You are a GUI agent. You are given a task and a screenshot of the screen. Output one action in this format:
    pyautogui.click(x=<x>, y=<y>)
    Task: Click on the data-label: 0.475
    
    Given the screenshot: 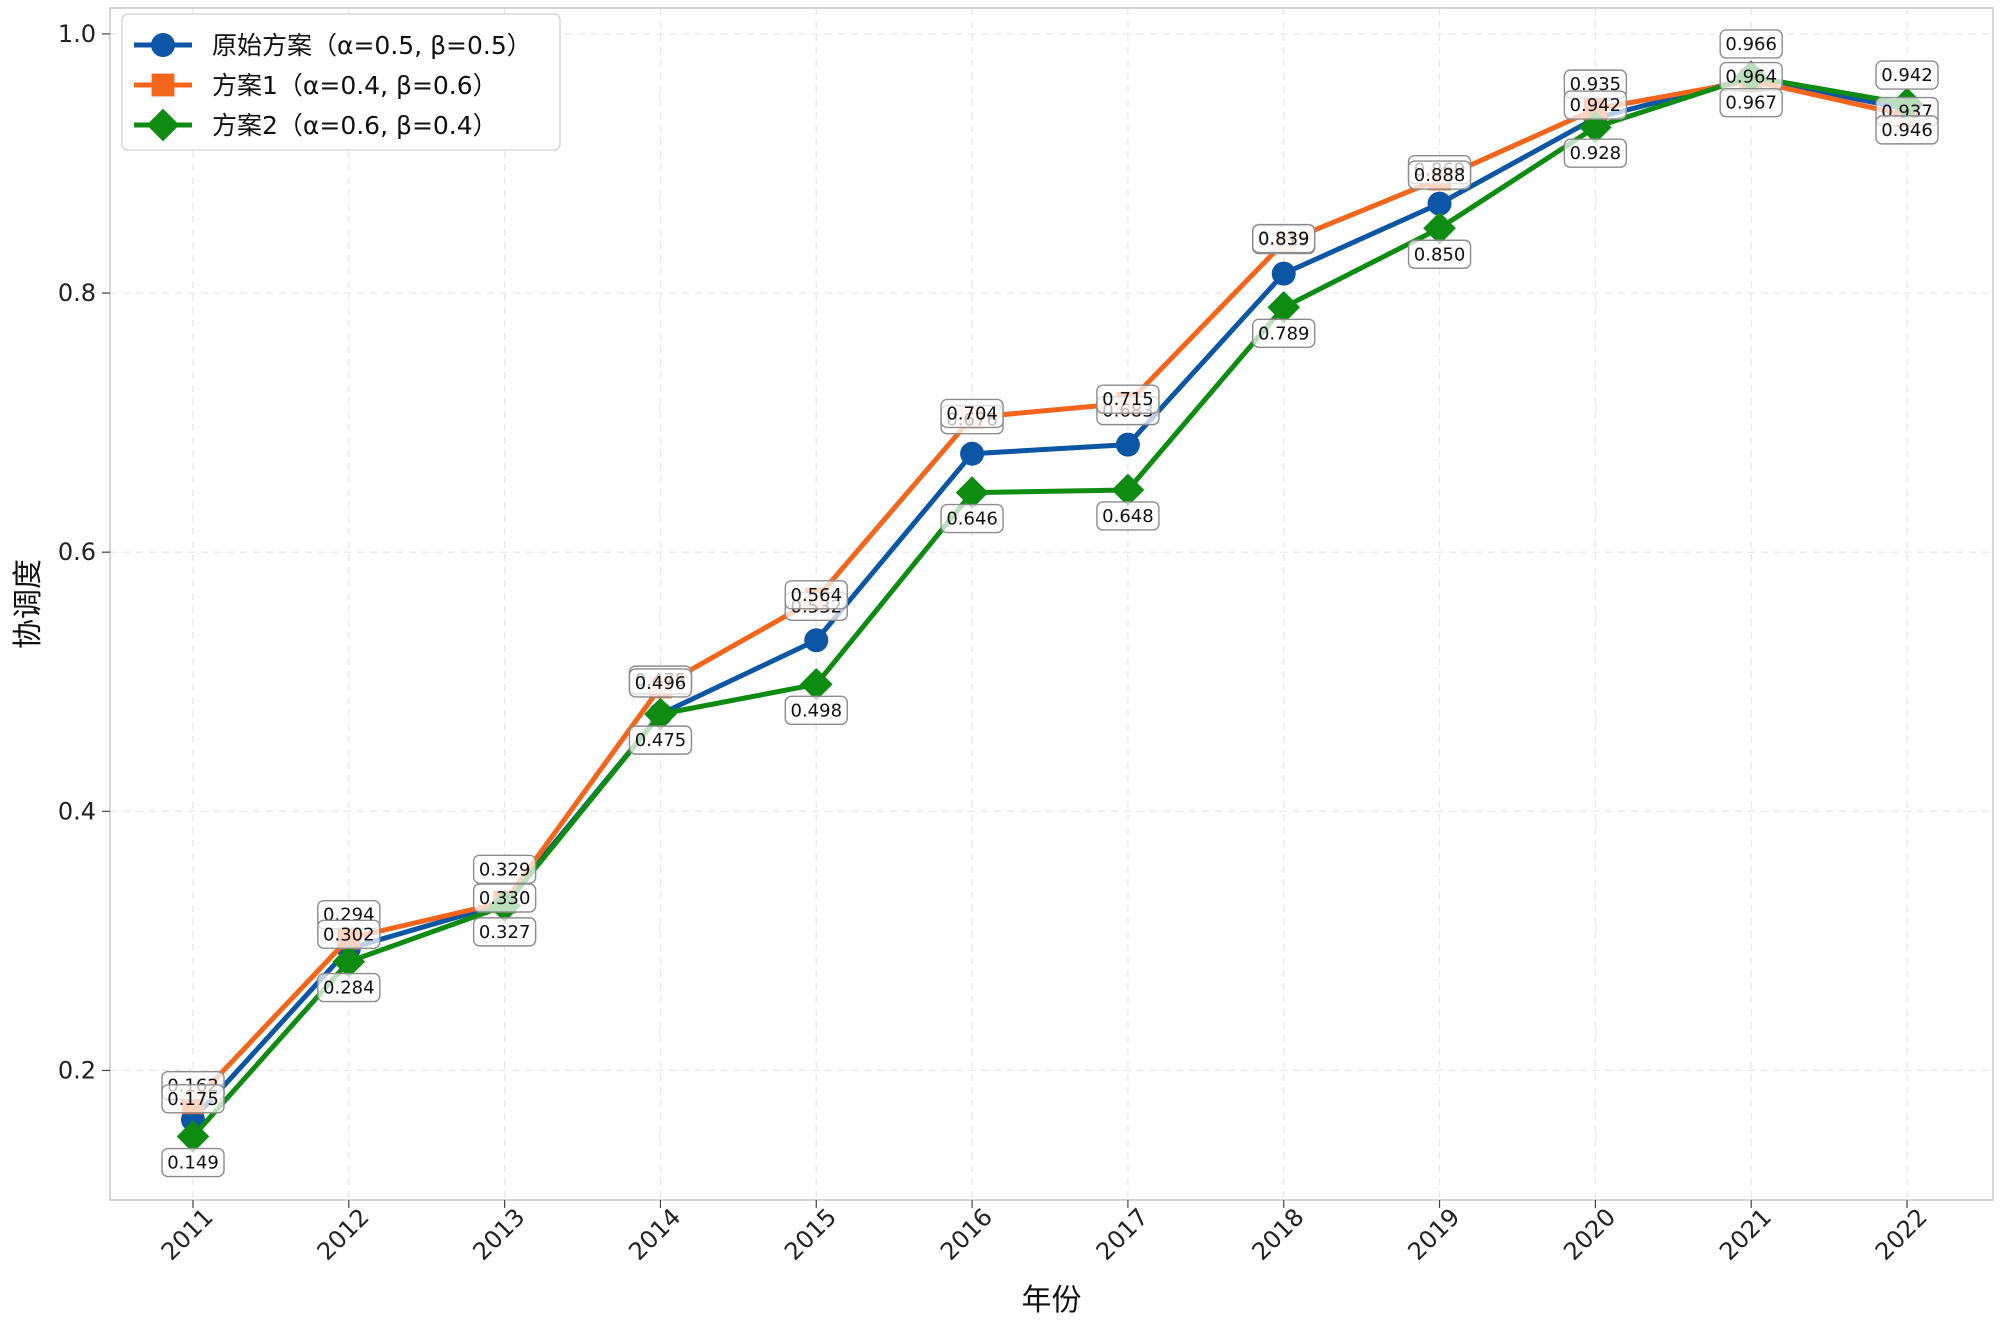 What is the action you would take?
    pyautogui.click(x=660, y=740)
    